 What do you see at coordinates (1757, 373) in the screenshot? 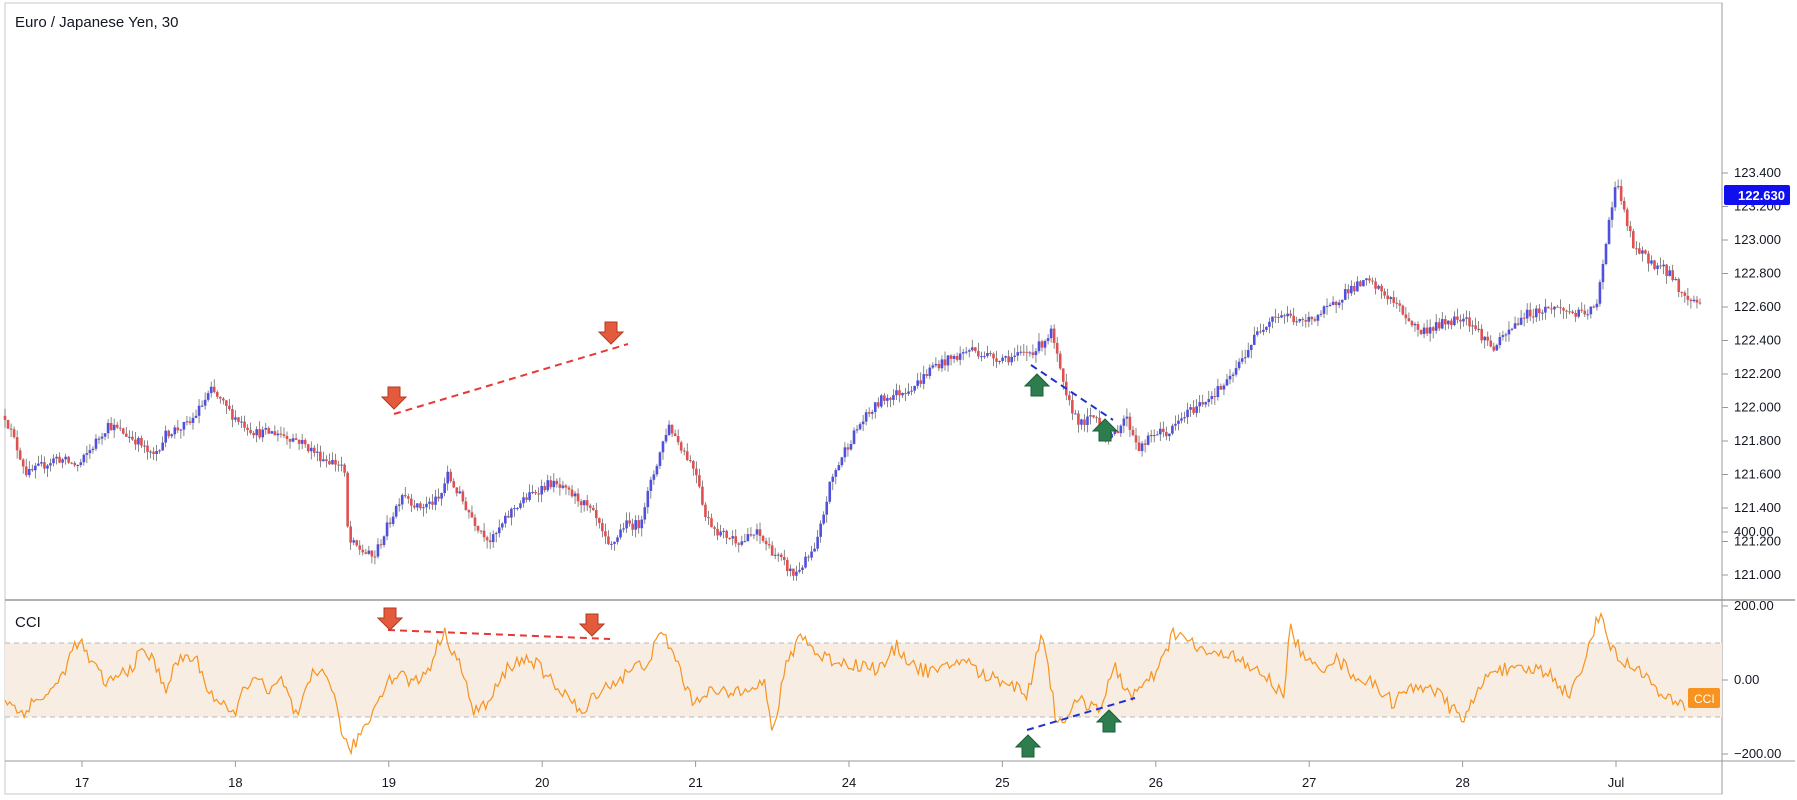
I see `price-tick-label: 122.200` at bounding box center [1757, 373].